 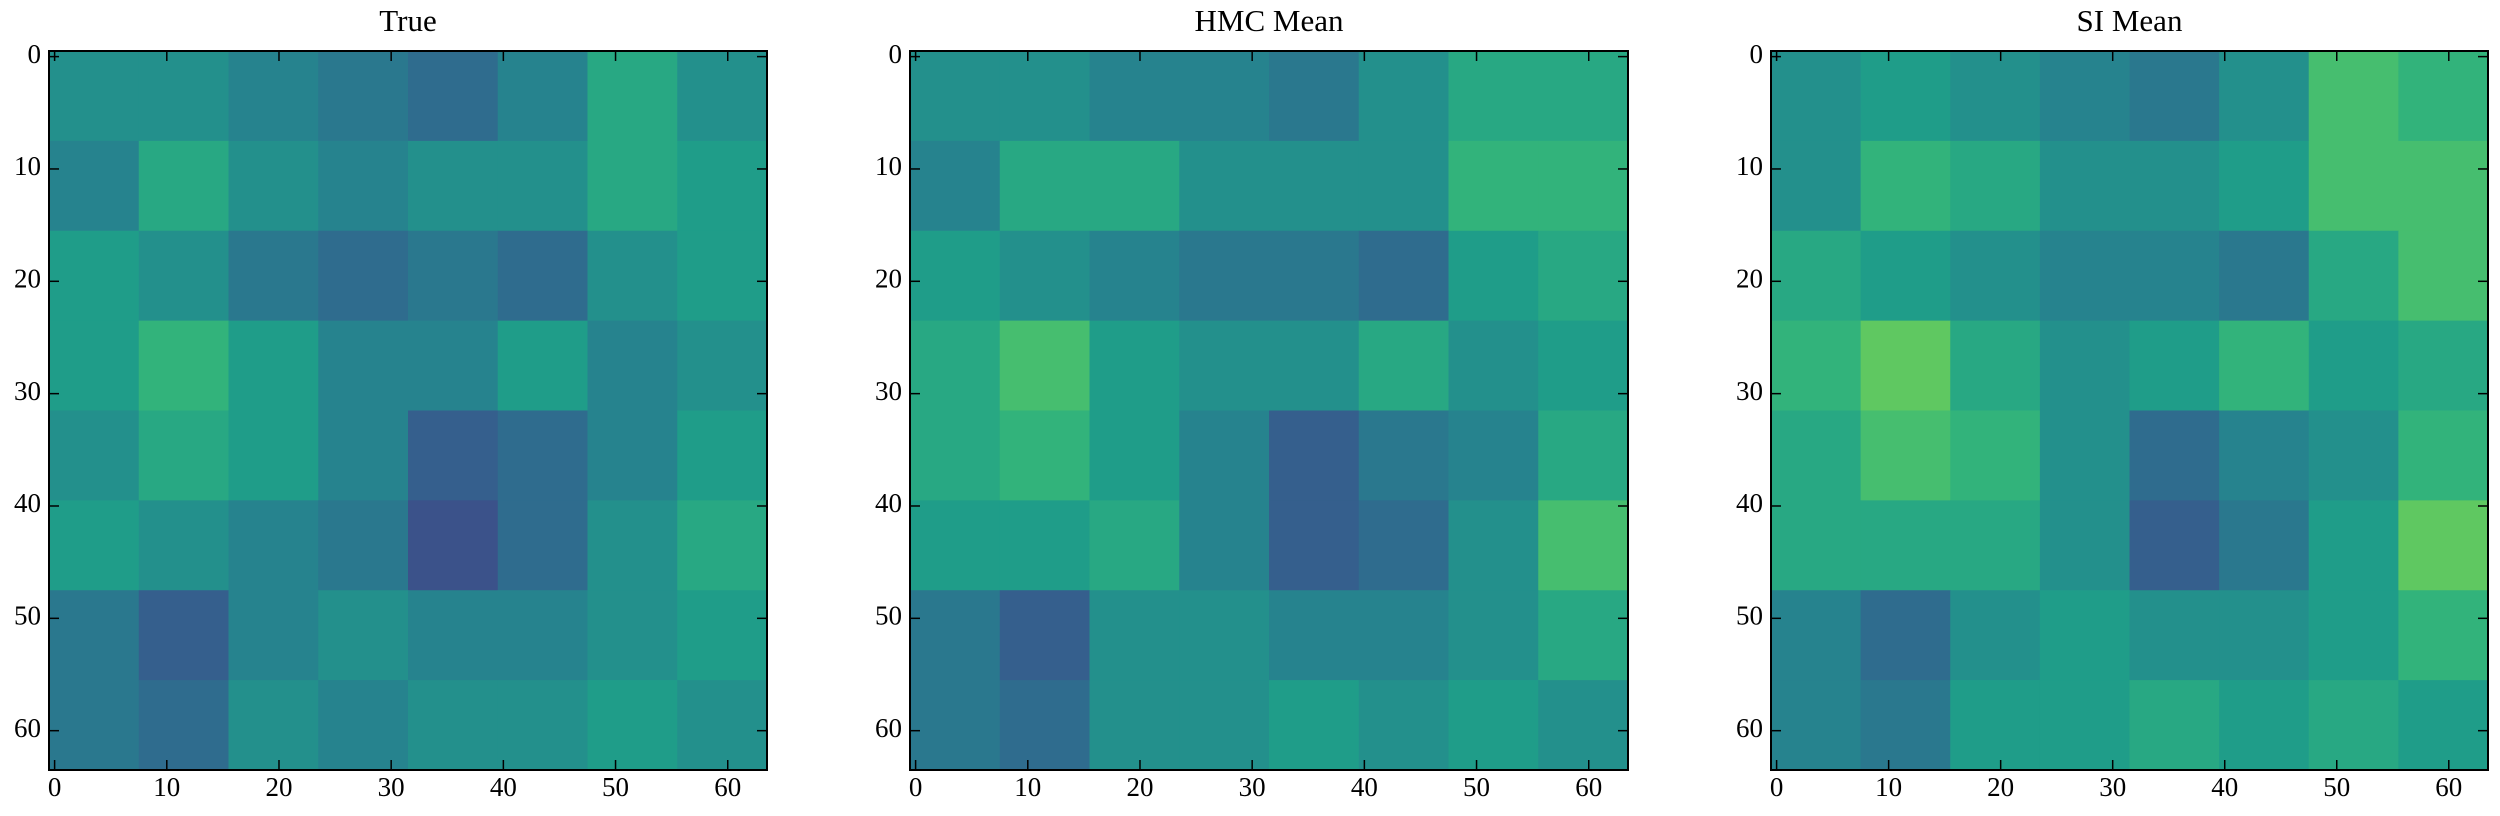 I want to click on y-tick-label: 60, so click(x=27, y=728).